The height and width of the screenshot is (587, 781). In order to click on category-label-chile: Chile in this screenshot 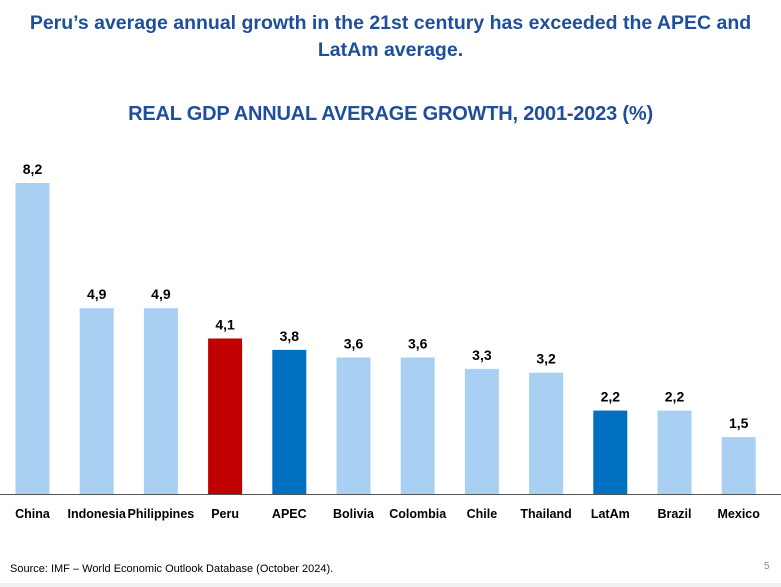, I will do `click(482, 514)`.